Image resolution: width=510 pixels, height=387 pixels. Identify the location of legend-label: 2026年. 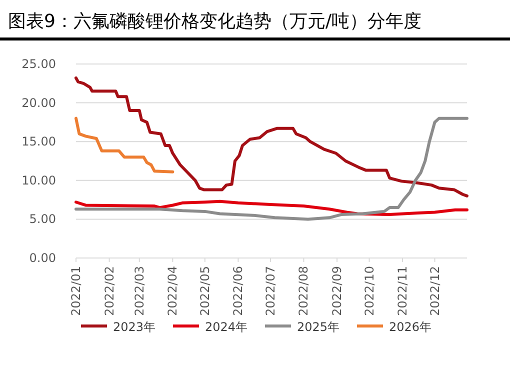
(410, 327).